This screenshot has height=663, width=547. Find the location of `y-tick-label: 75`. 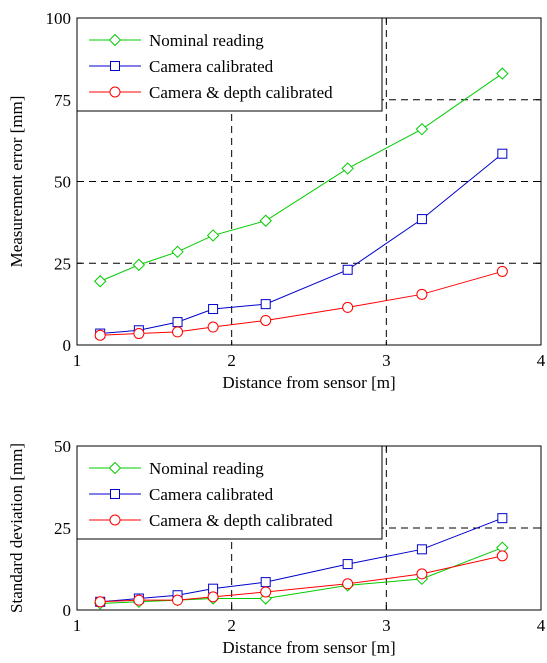

y-tick-label: 75 is located at coordinates (62, 100).